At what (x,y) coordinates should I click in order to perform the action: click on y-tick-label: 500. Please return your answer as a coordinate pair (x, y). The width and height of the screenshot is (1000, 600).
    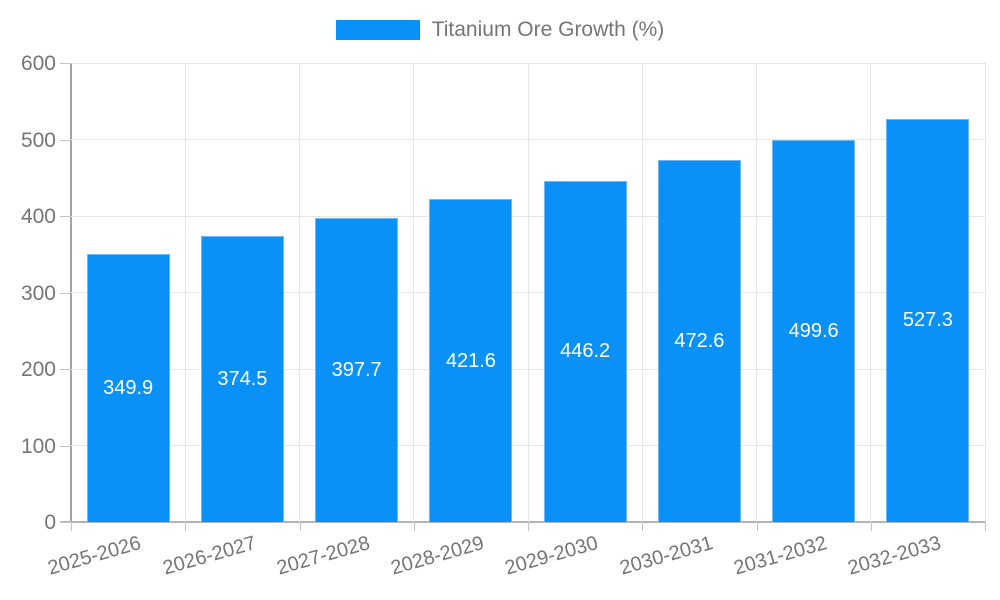
    Looking at the image, I should click on (38, 140).